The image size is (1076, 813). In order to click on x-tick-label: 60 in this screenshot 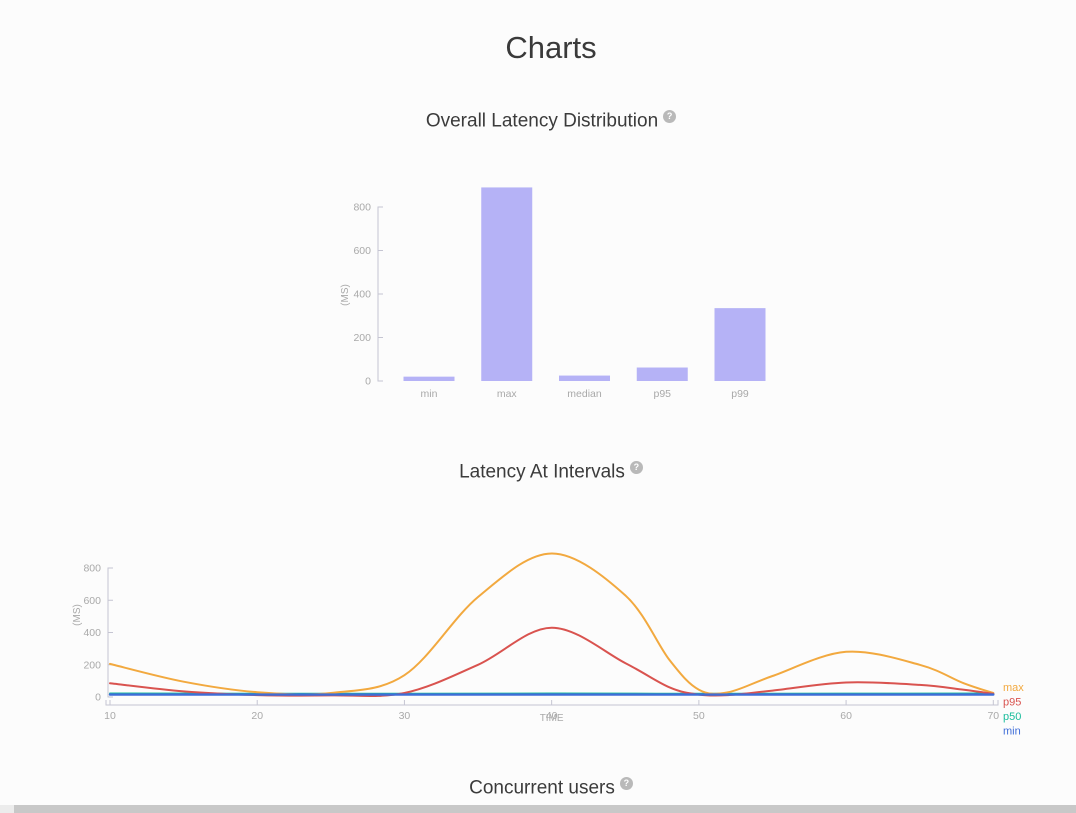, I will do `click(846, 716)`.